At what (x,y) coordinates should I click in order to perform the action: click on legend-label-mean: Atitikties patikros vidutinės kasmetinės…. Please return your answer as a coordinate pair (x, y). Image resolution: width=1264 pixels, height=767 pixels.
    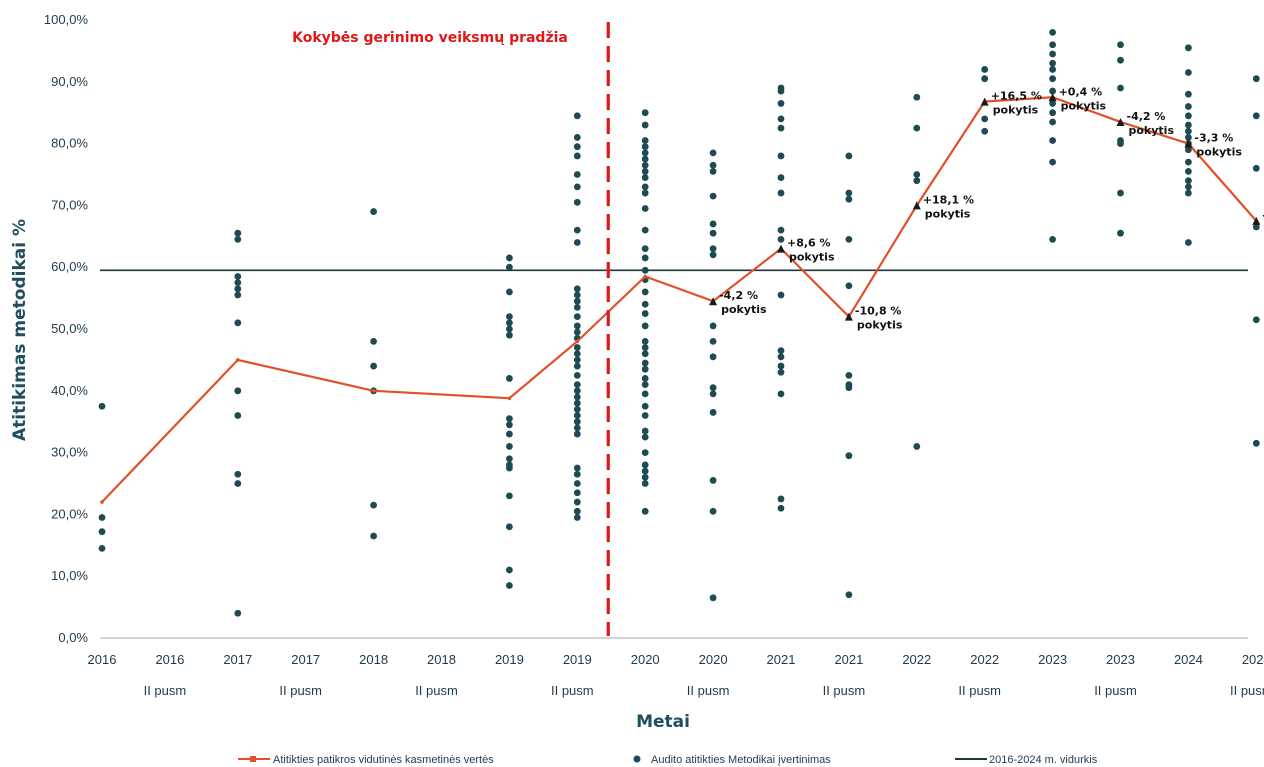
    Looking at the image, I should click on (383, 760).